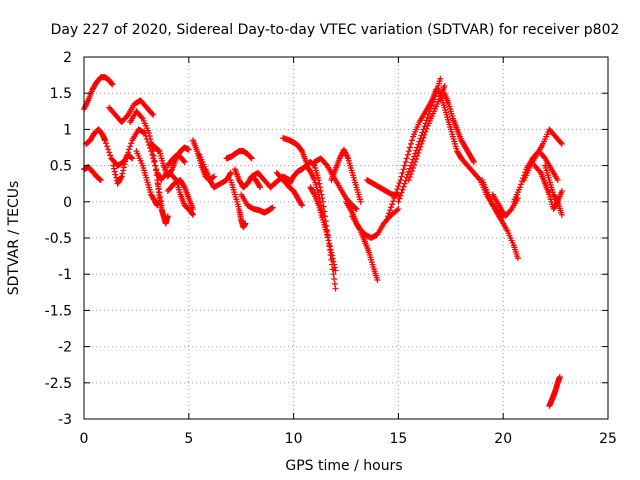 This screenshot has height=480, width=640. Describe the element at coordinates (348, 439) in the screenshot. I see `x-tick-labels: 0 5 10 15 20 25` at that location.